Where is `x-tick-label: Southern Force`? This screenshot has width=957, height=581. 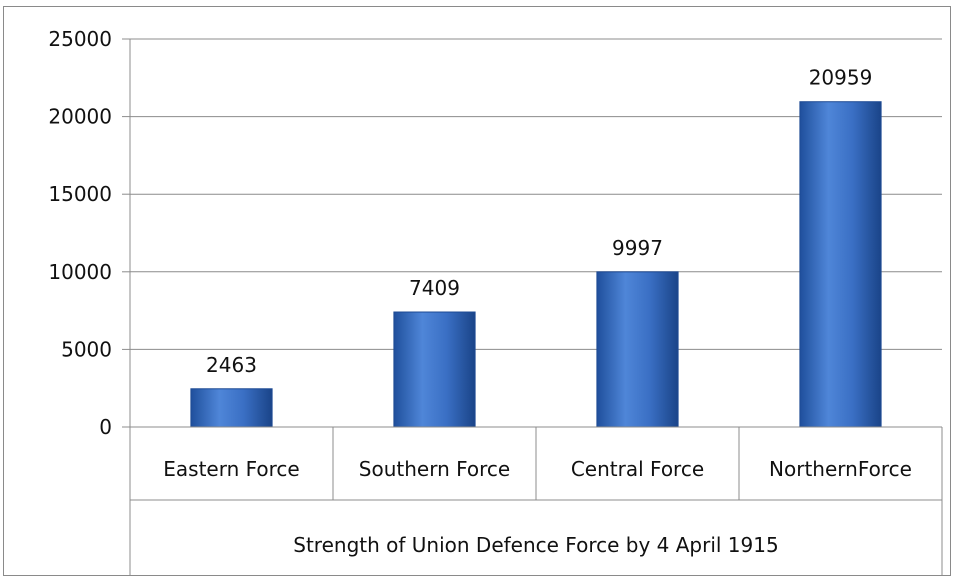
x-tick-label: Southern Force is located at coordinates (434, 469).